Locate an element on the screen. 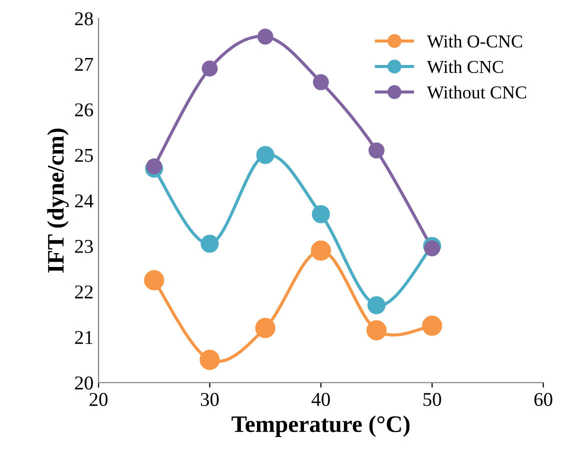  x-axis-title: Temperature (°C) is located at coordinates (321, 426).